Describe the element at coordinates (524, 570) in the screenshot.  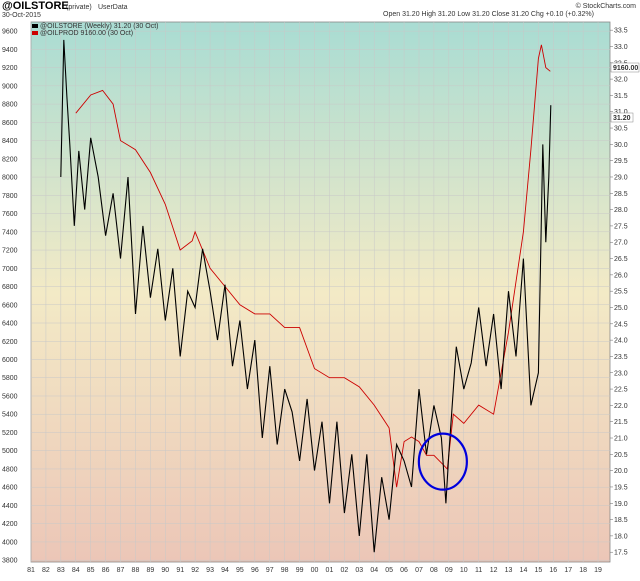
I see `x-tick-label: 14` at that location.